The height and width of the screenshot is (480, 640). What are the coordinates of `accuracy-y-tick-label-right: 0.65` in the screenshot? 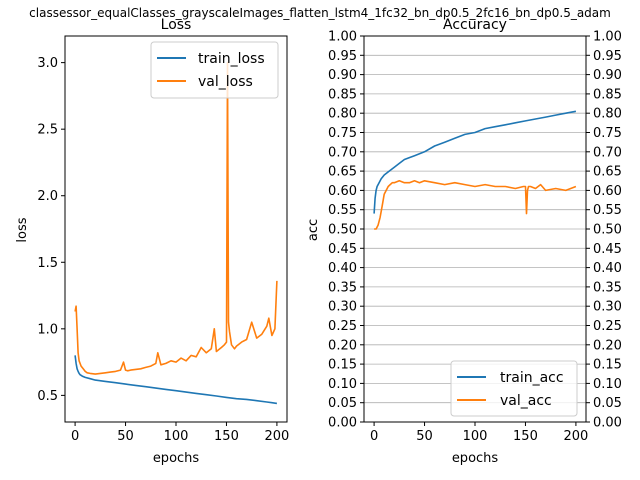 It's located at (607, 172).